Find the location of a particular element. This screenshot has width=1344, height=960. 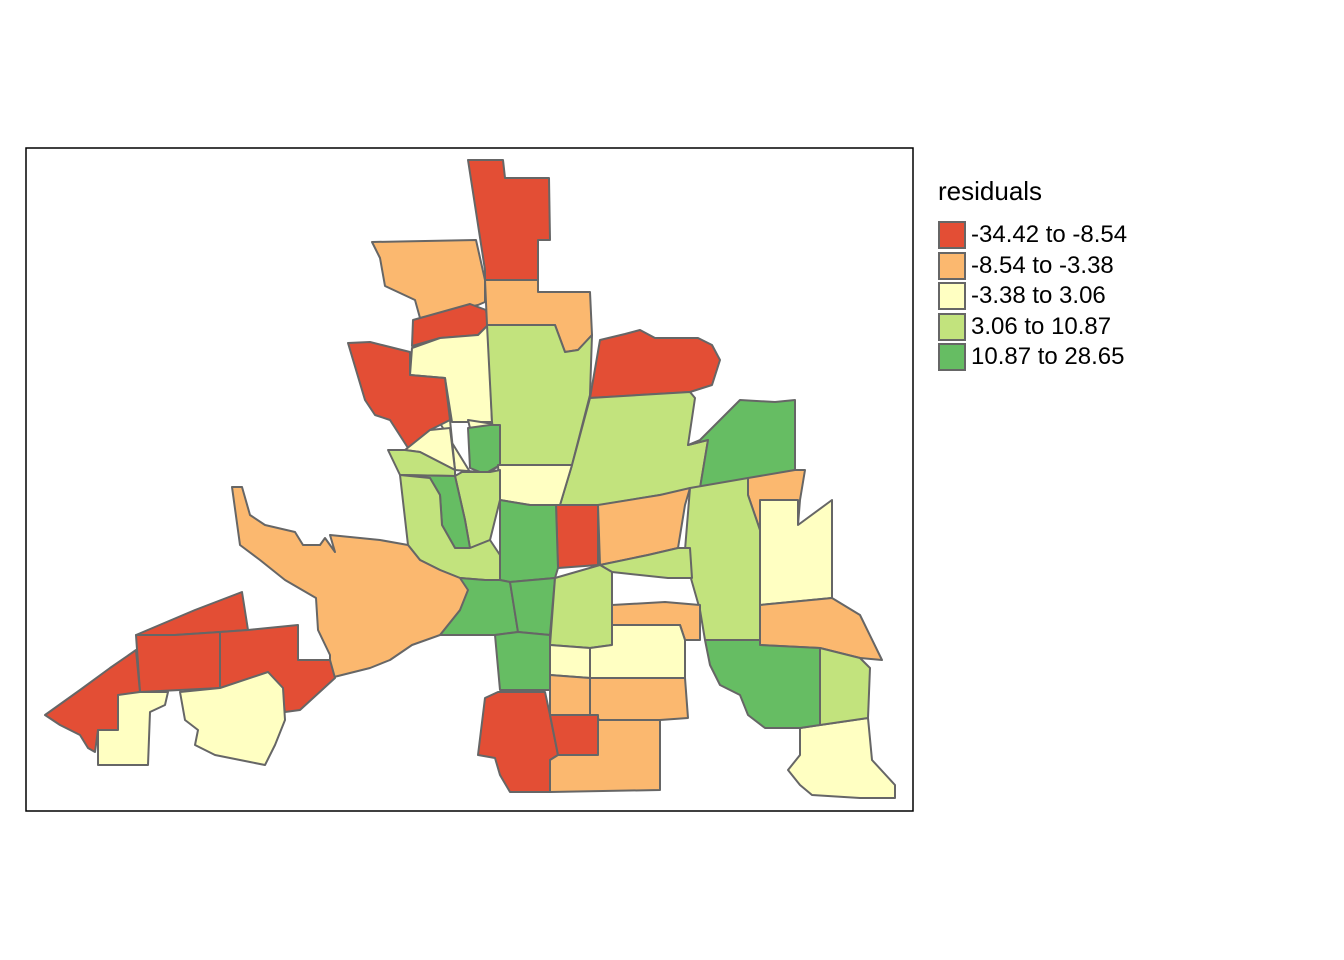

tract-center-green is located at coordinates (529, 541).